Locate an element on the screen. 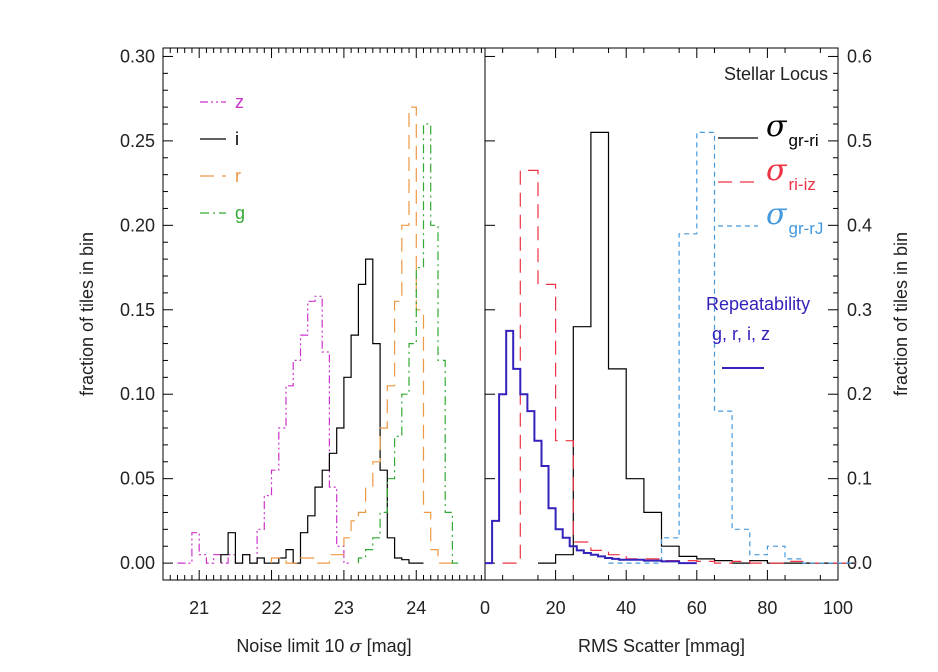 Image resolution: width=938 pixels, height=672 pixels. legend-label-i: i is located at coordinates (237, 139).